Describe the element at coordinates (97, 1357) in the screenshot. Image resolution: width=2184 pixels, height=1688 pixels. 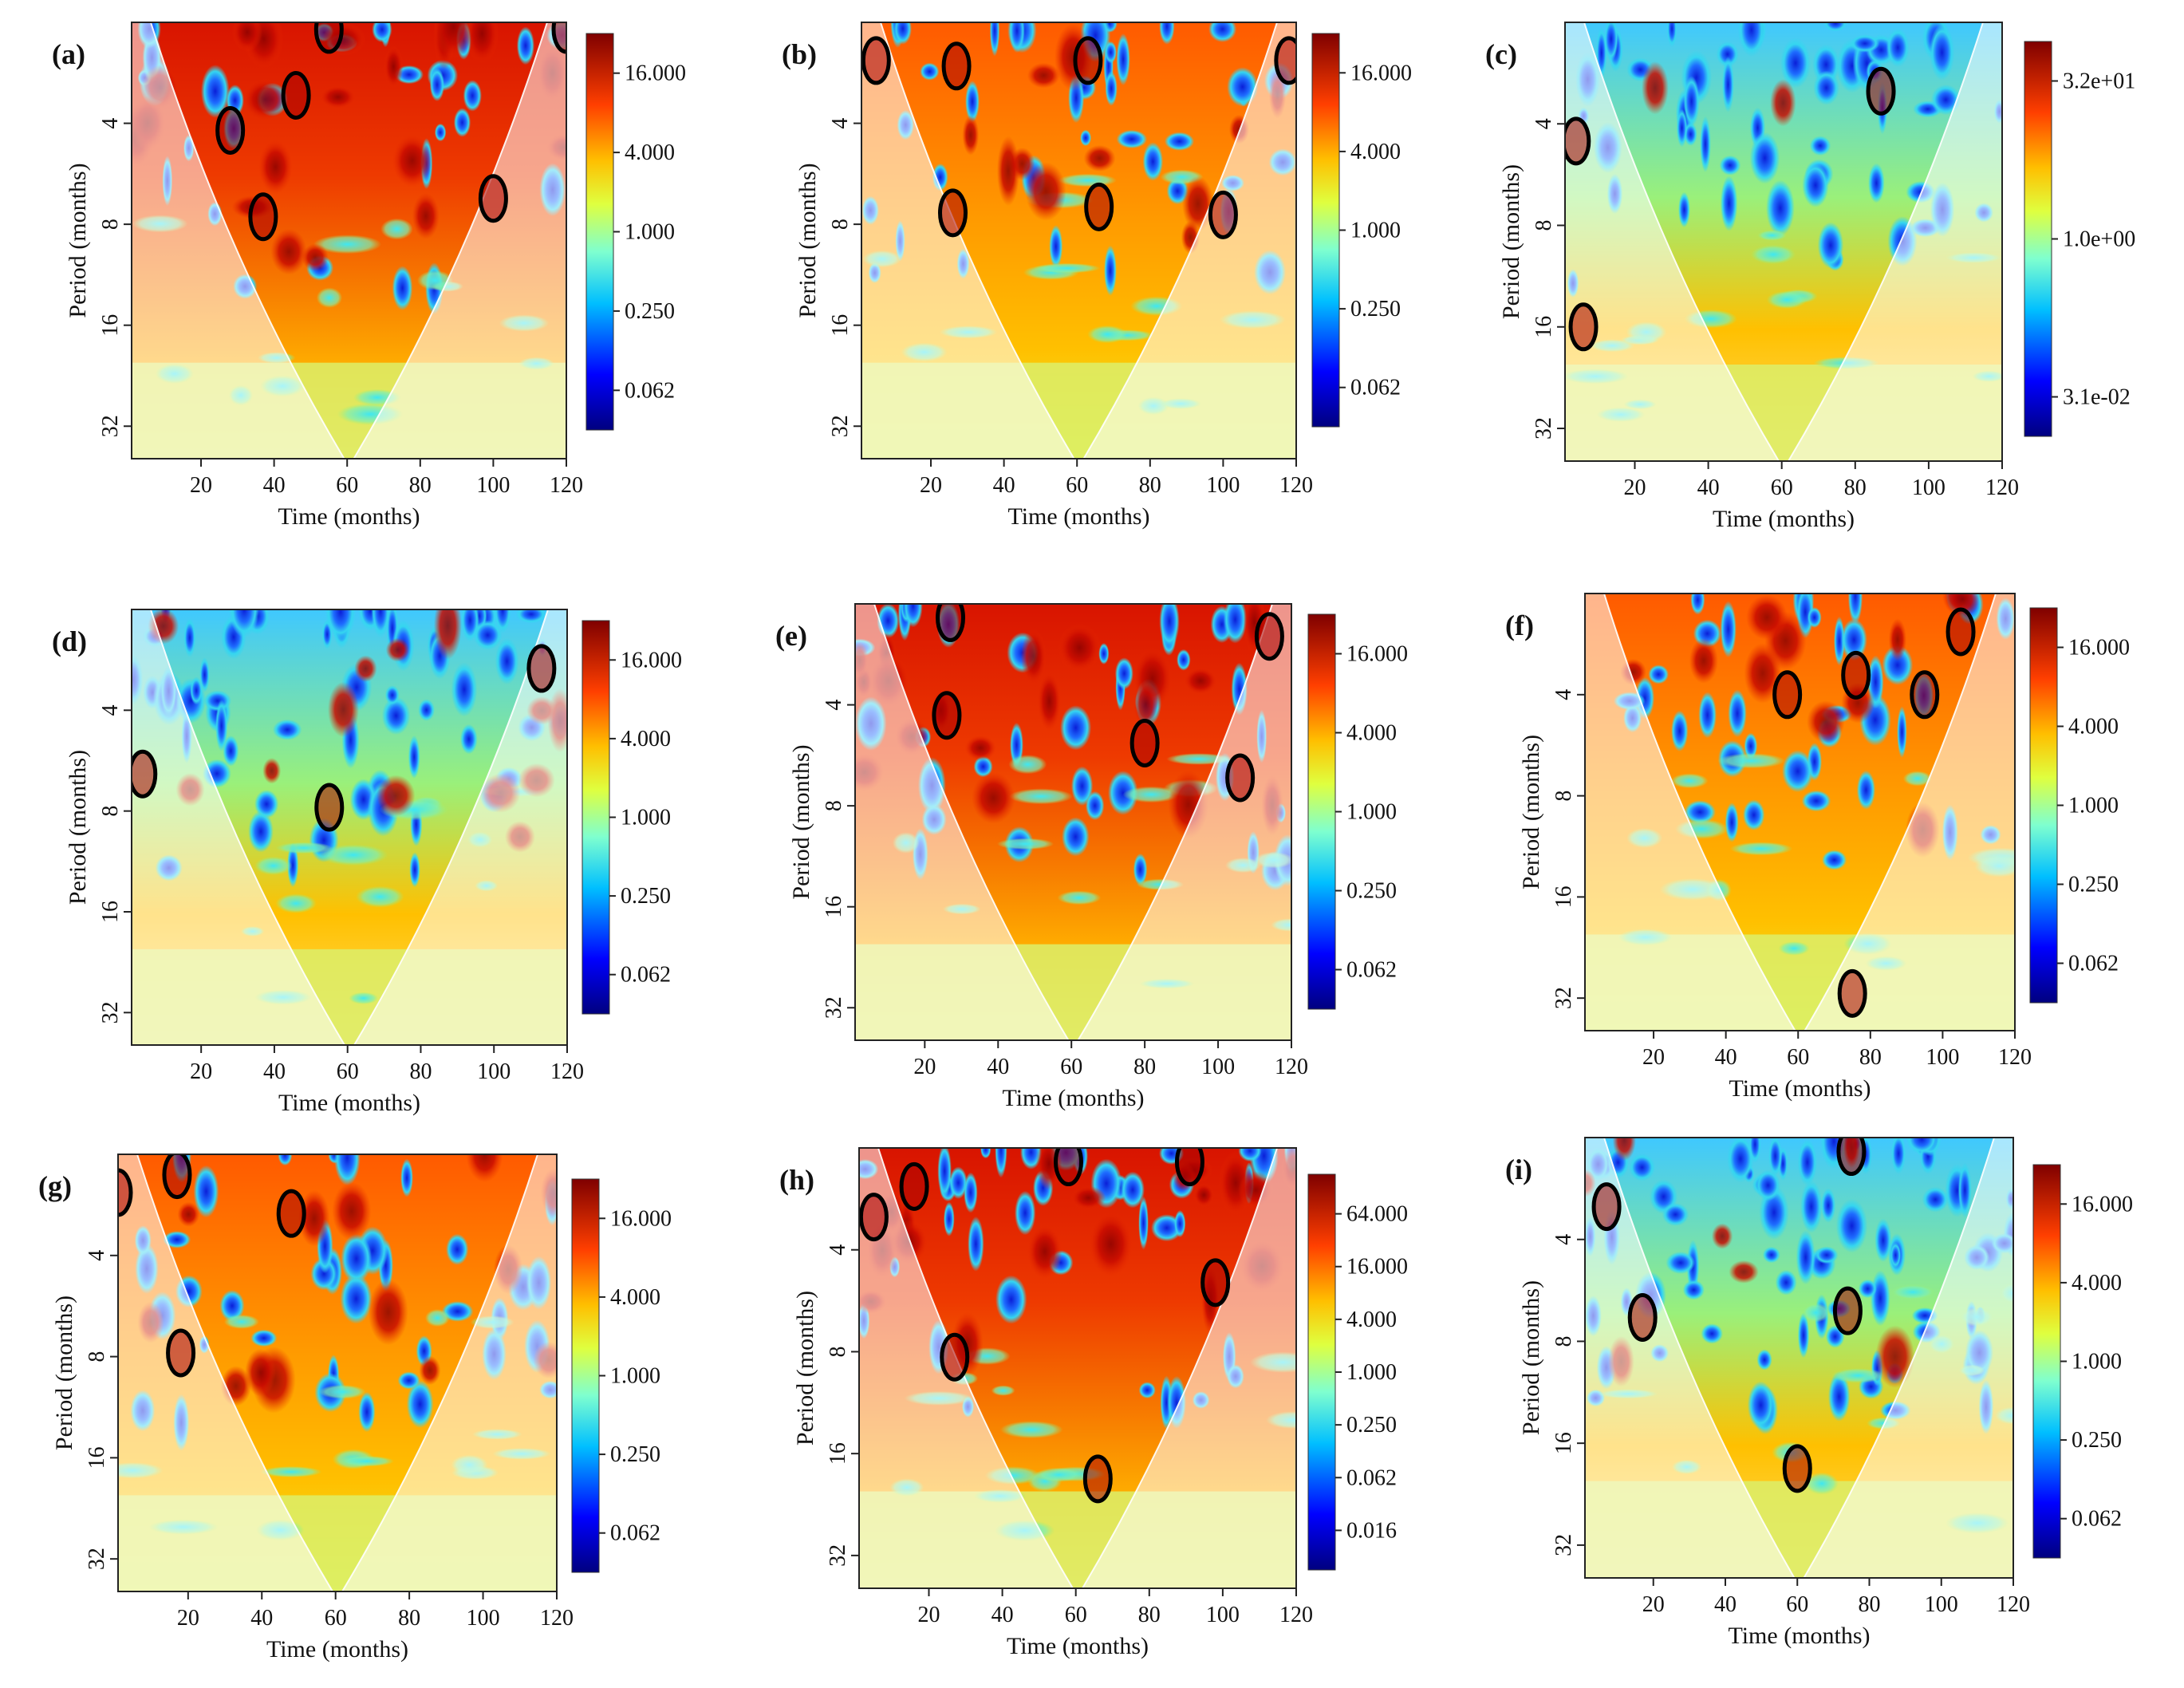
I see `y-tick-label: 8` at that location.